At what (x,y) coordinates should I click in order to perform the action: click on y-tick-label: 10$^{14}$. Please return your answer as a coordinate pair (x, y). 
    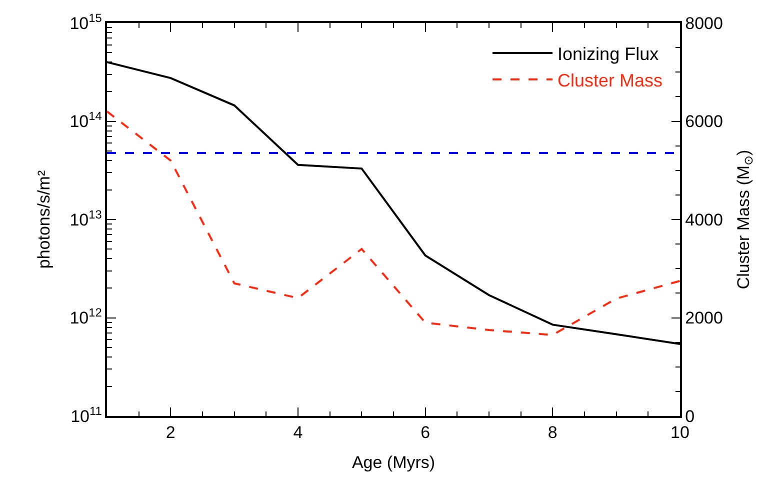
    Looking at the image, I should click on (86, 120).